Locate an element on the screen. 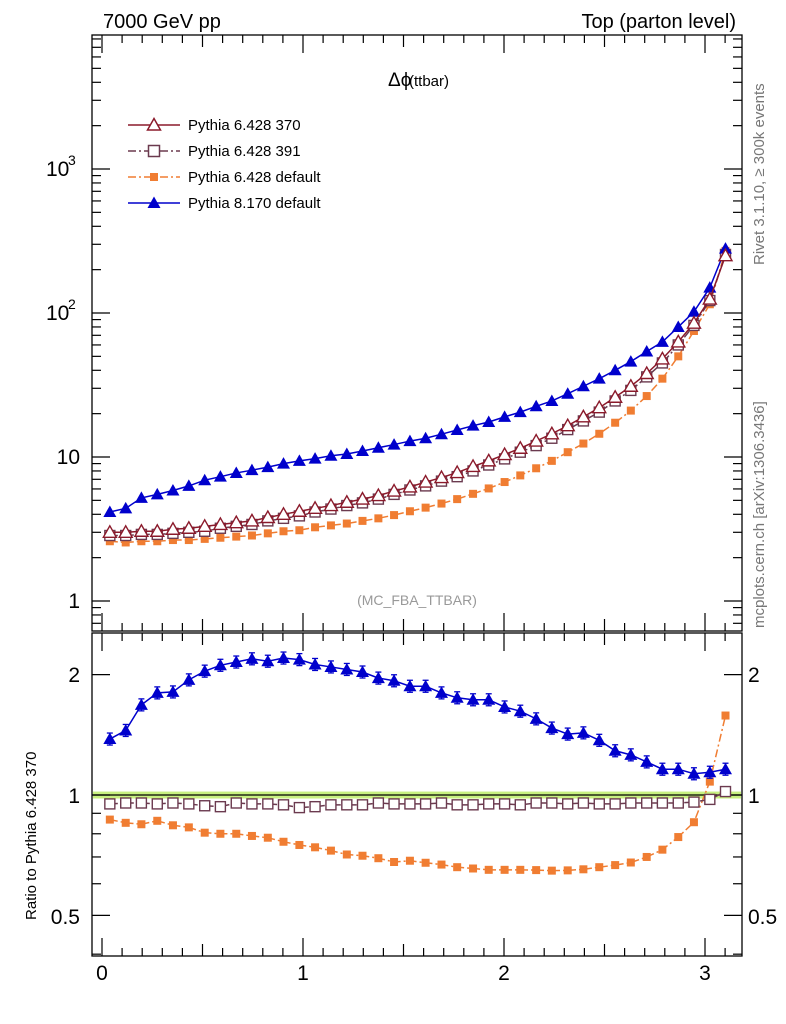 This screenshot has height=1024, width=786. series-line-pythia-8-170-default is located at coordinates (417, 716).